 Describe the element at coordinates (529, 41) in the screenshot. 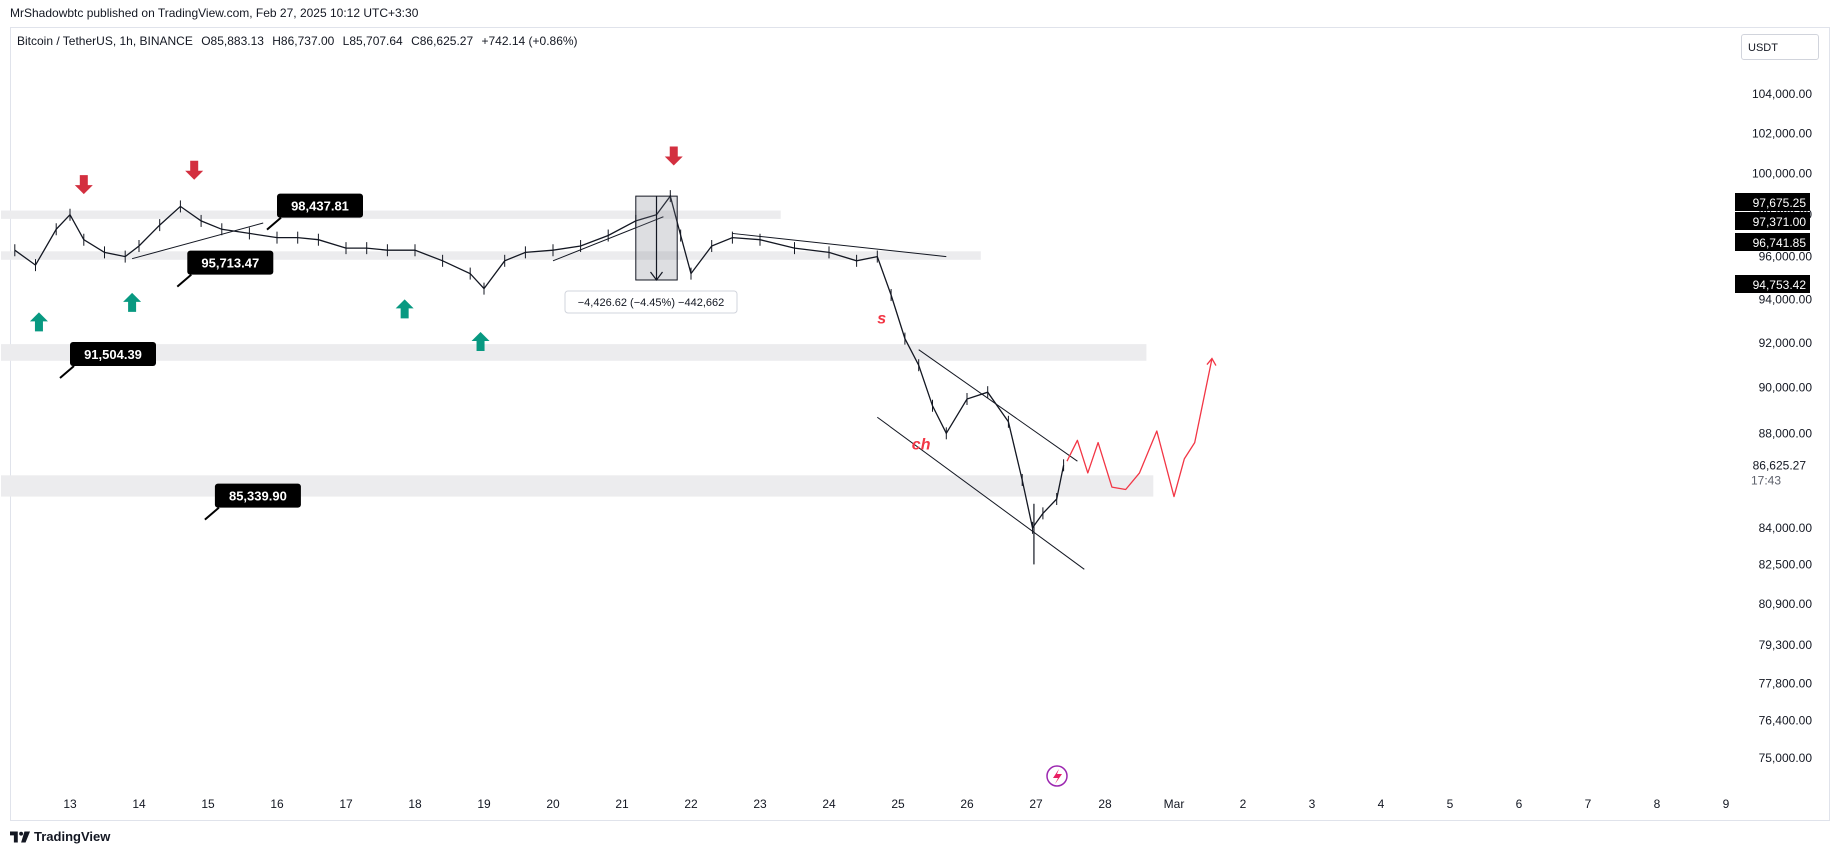

I see `legend-change: +742.14 (+0.86%)` at that location.